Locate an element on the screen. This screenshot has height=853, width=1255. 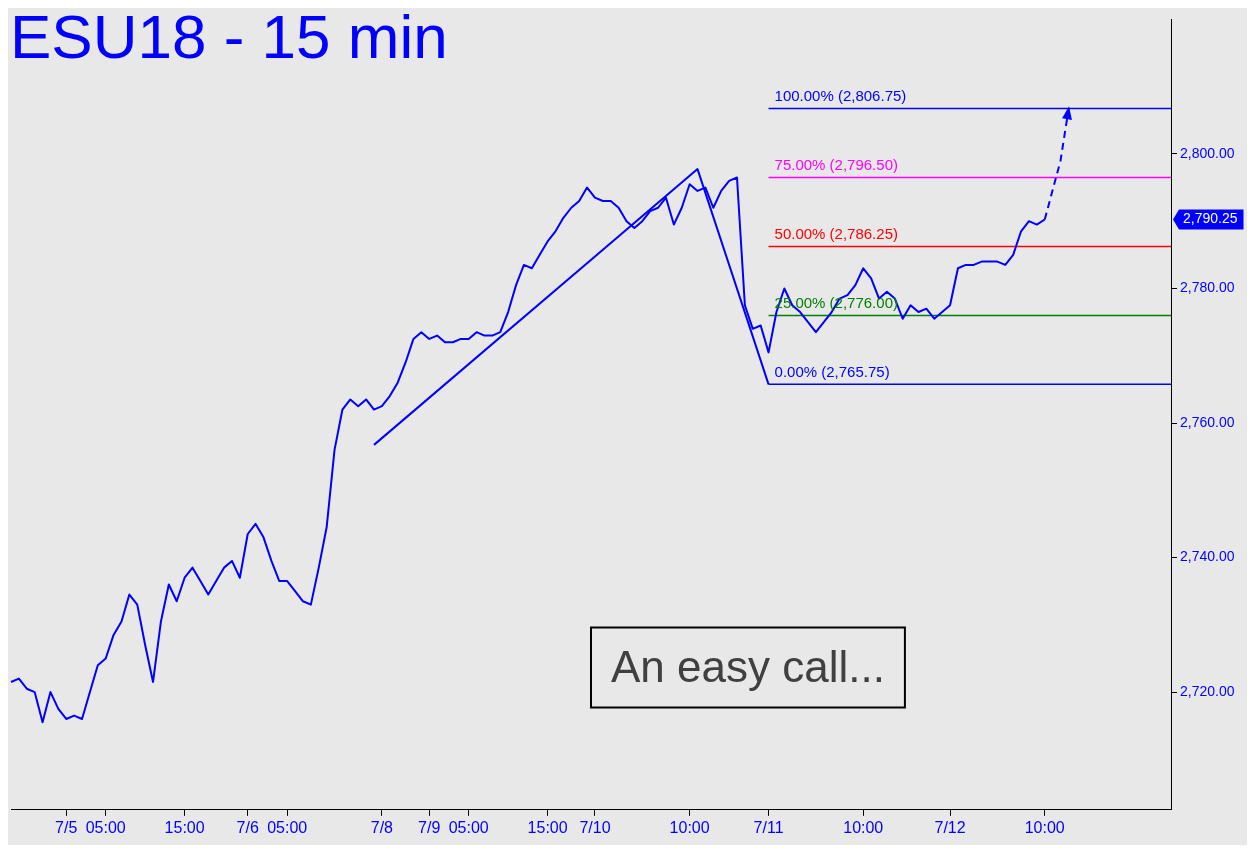
chart-title: ESU18 - 15 min is located at coordinates (229, 37).